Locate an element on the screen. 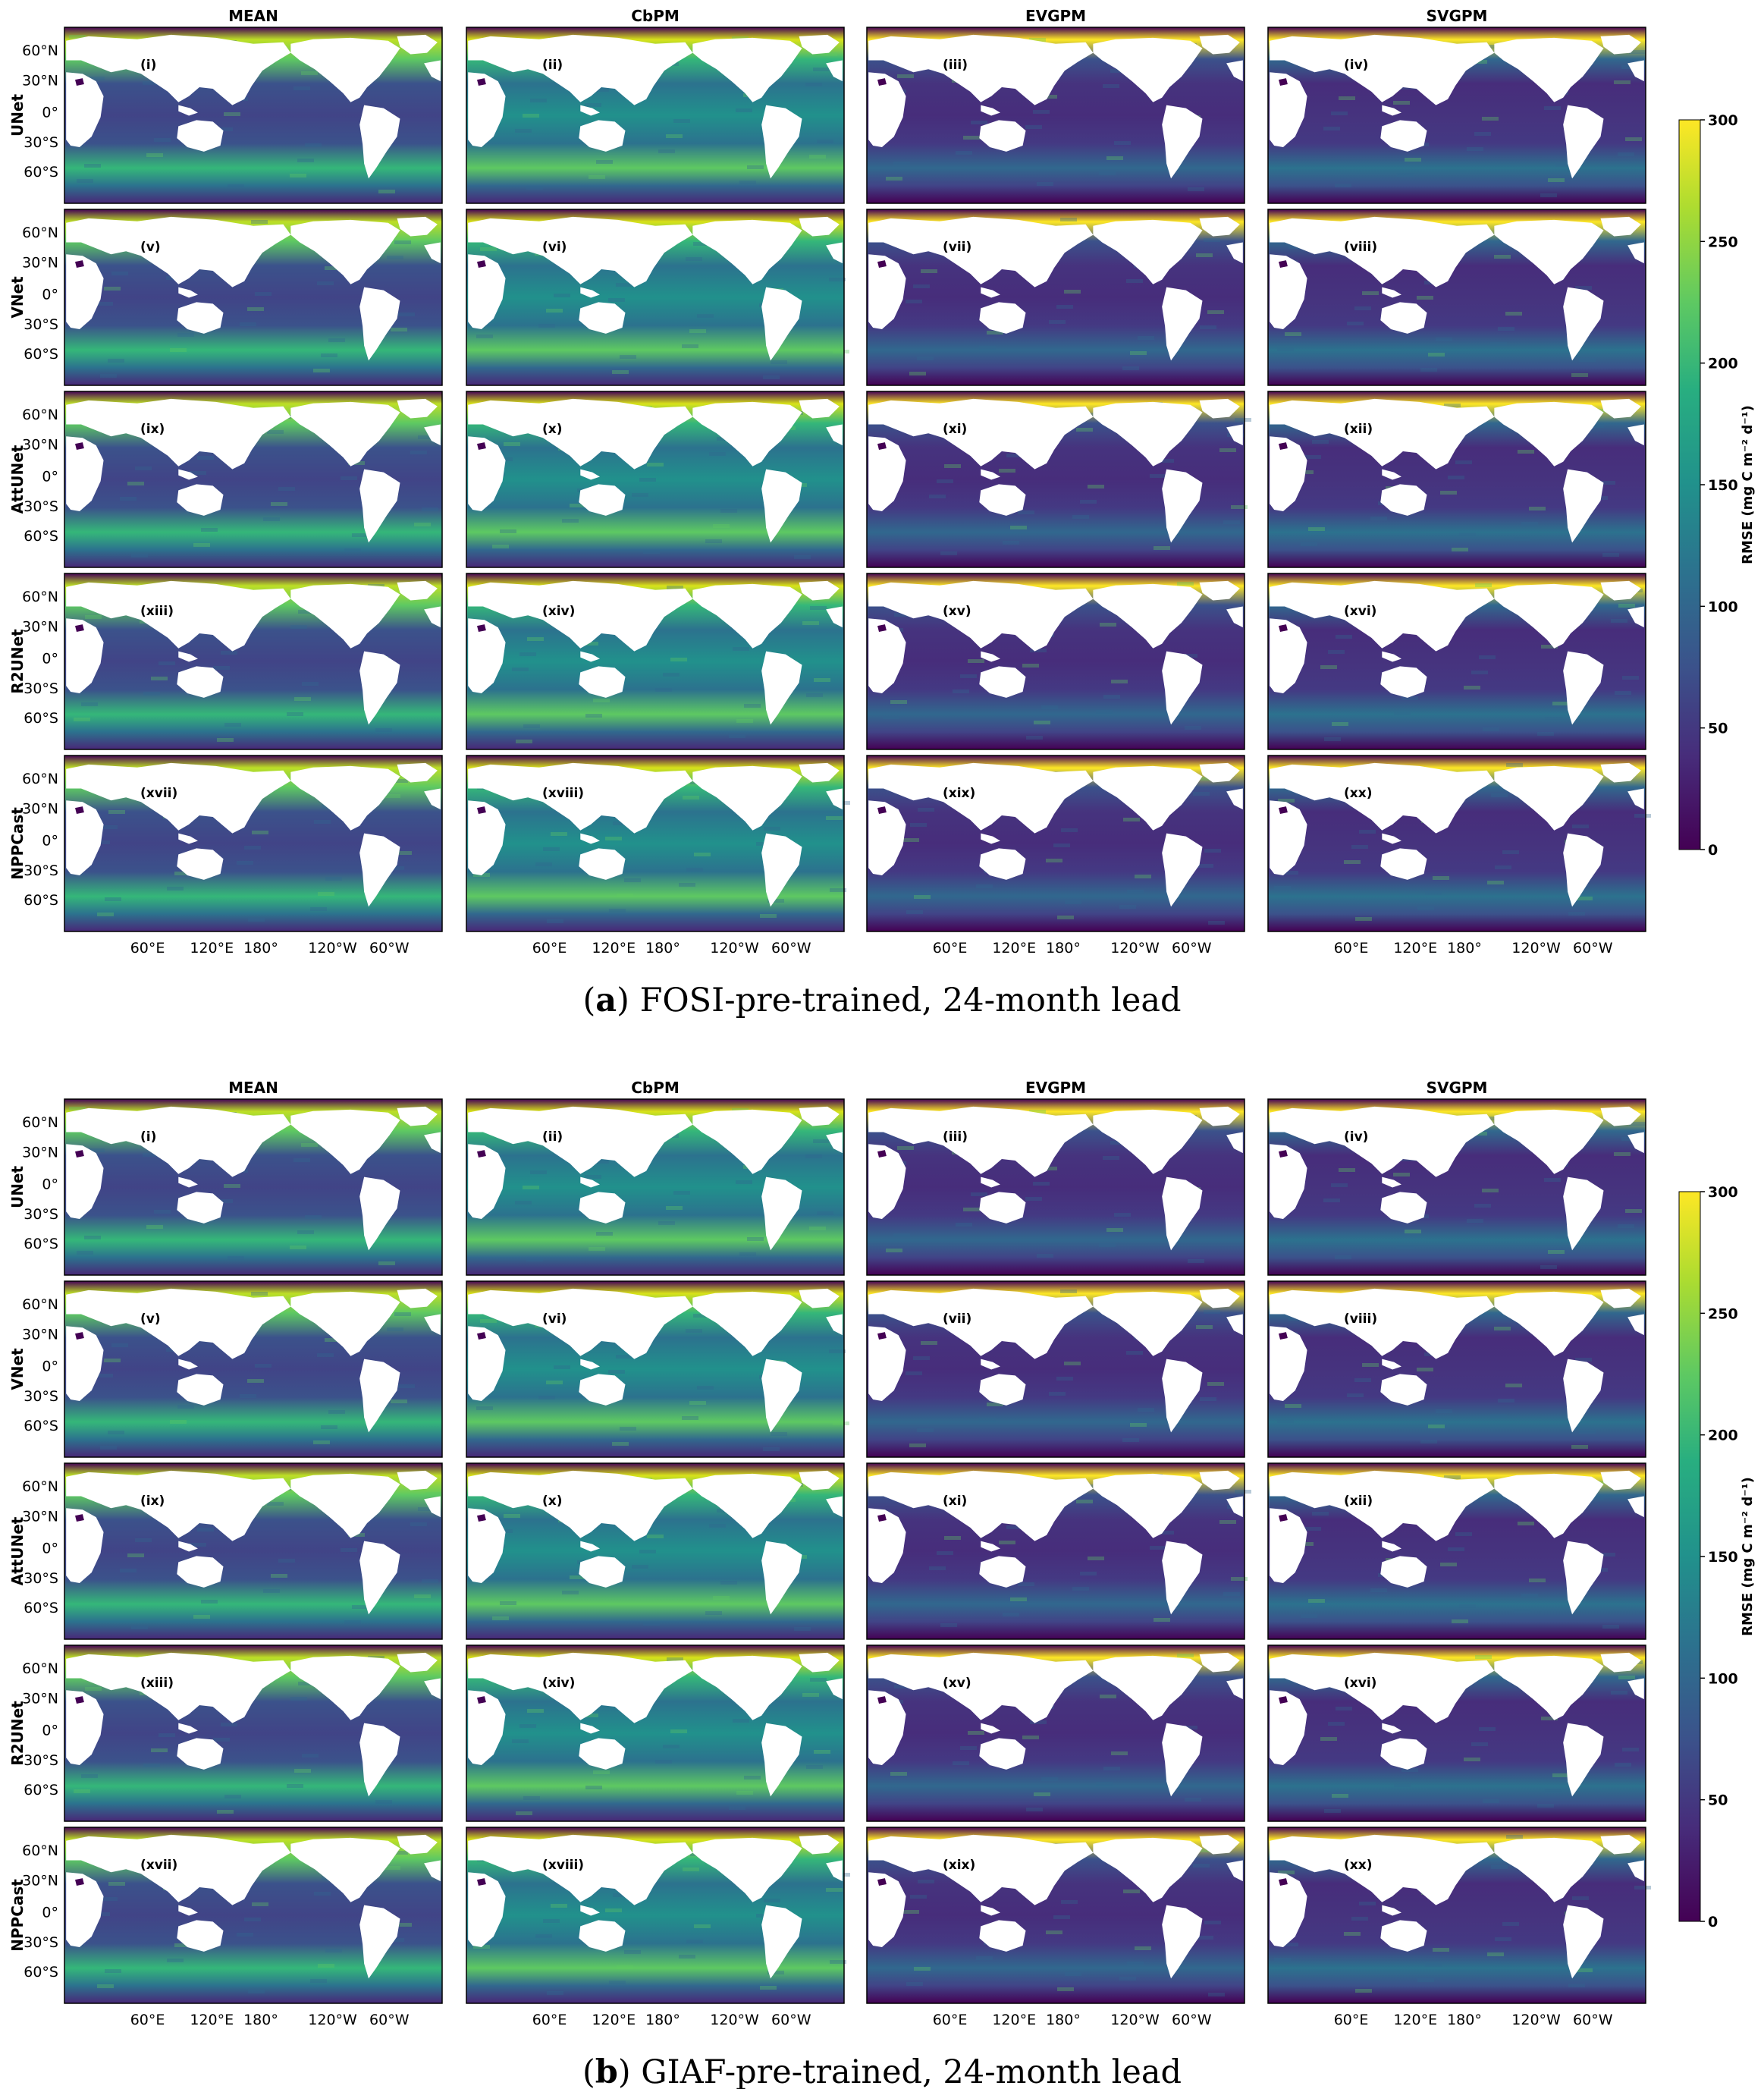  lon-tick-label: 120°E is located at coordinates (614, 949).